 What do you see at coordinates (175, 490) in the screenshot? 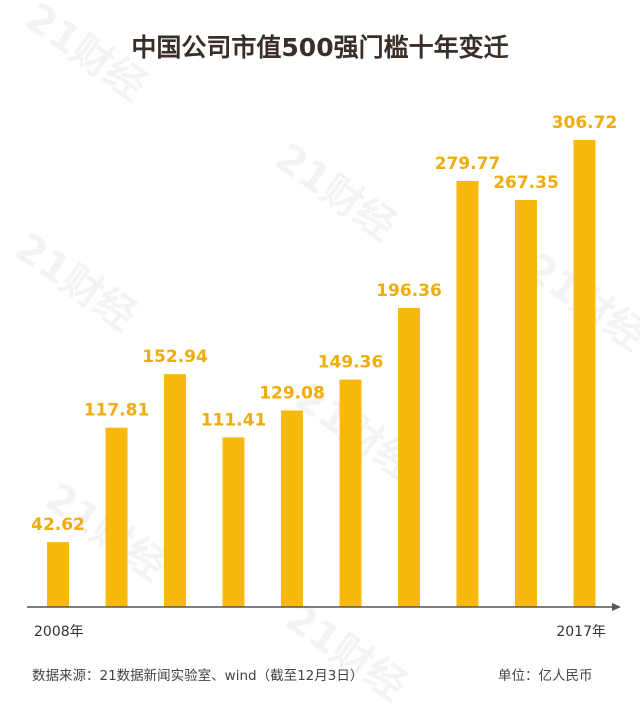
I see `bar-2010年` at bounding box center [175, 490].